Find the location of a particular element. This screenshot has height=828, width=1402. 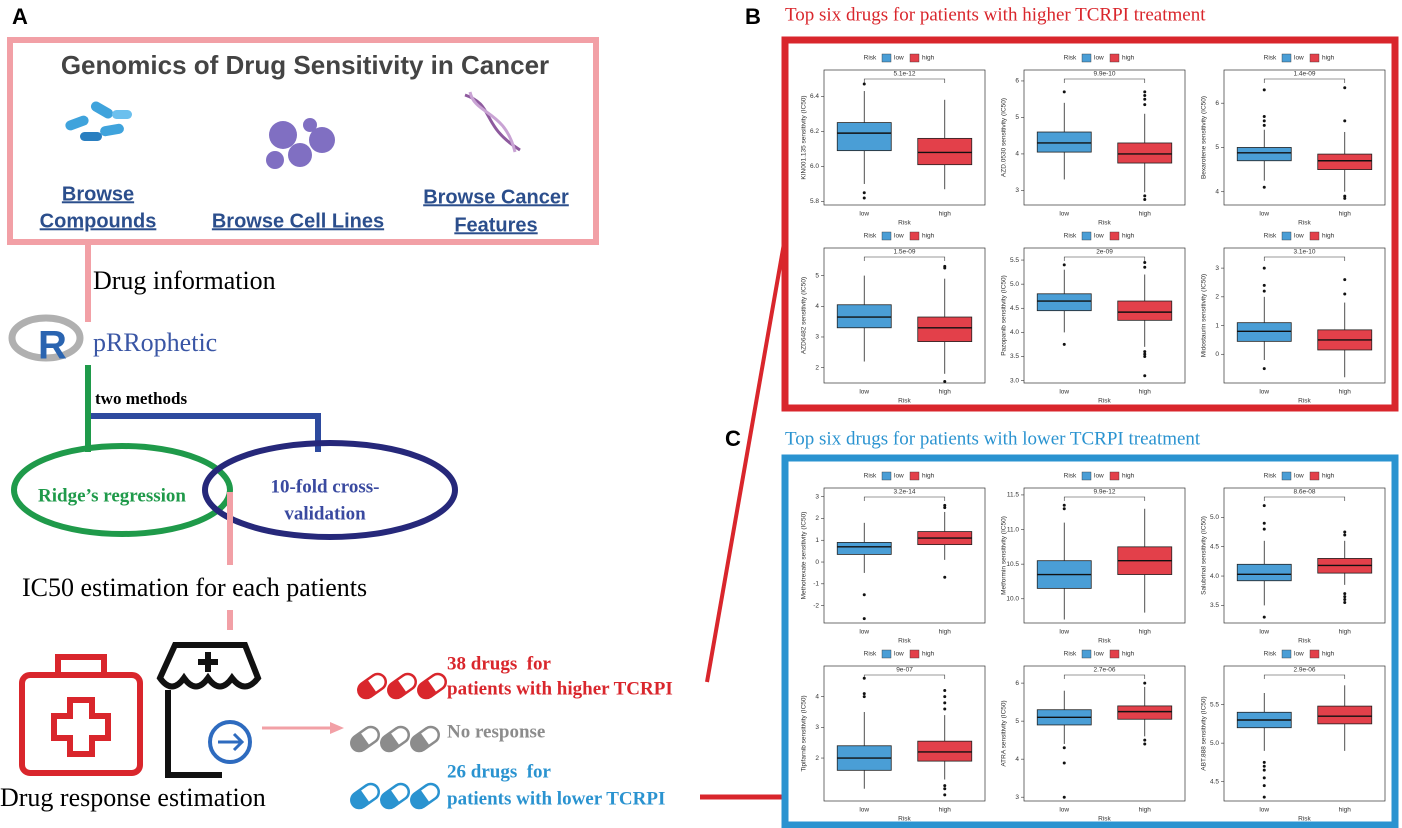

p-value: 1.5e-09 is located at coordinates (904, 252).